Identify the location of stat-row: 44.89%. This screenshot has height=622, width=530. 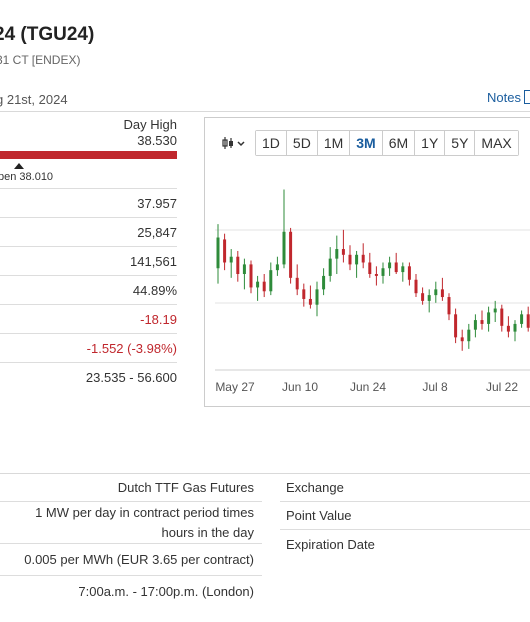
(88, 289).